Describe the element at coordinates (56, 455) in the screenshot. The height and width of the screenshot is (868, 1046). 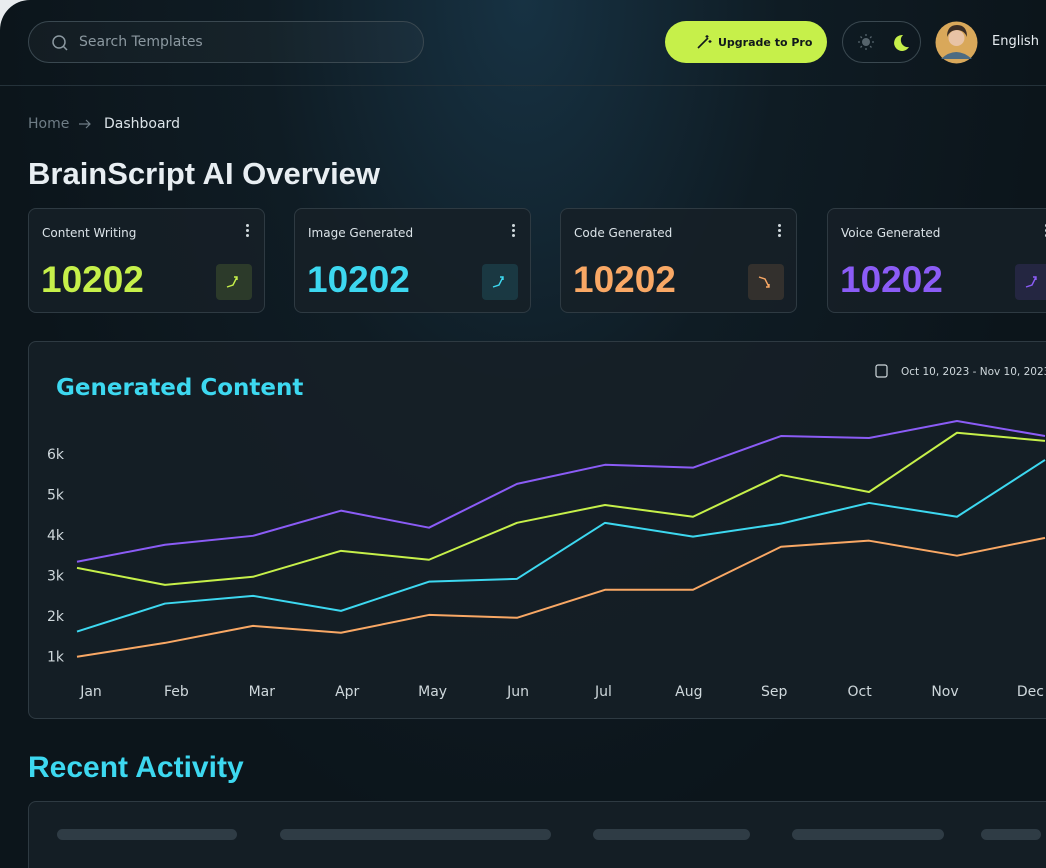
I see `y-tick-label: 6k` at that location.